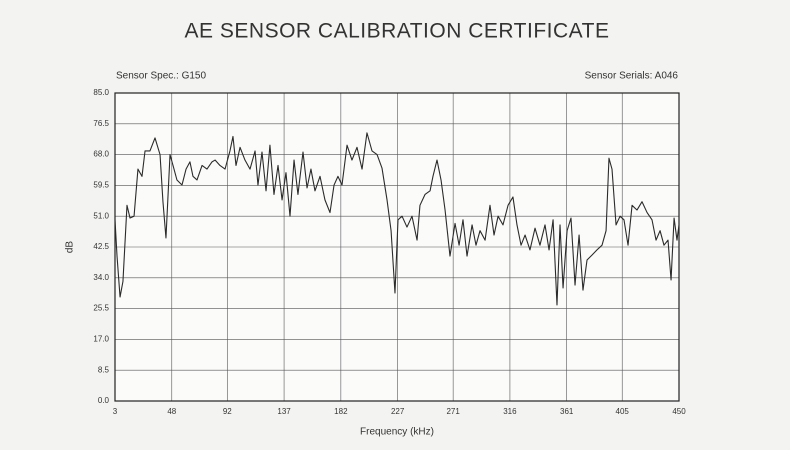 Image resolution: width=790 pixels, height=450 pixels. I want to click on x-tick-label: 271, so click(453, 411).